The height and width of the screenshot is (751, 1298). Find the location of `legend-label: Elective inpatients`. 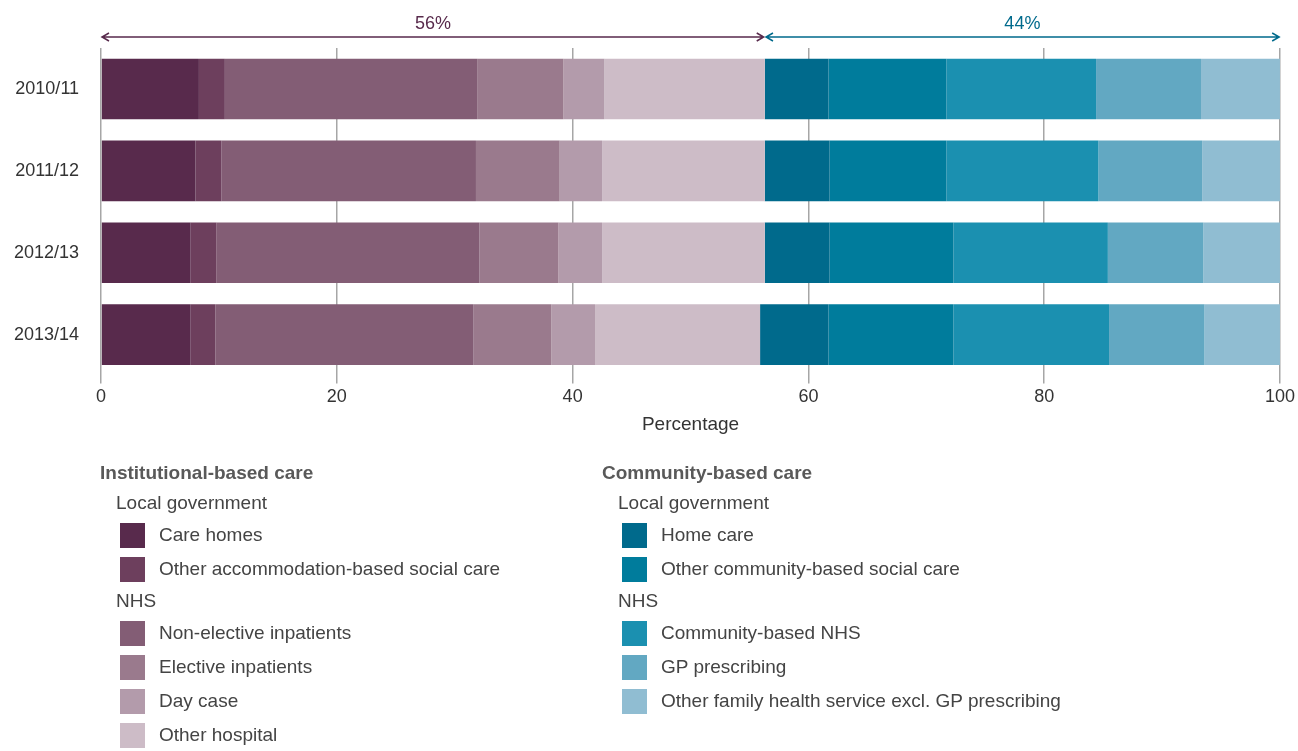

legend-label: Elective inpatients is located at coordinates (236, 667).